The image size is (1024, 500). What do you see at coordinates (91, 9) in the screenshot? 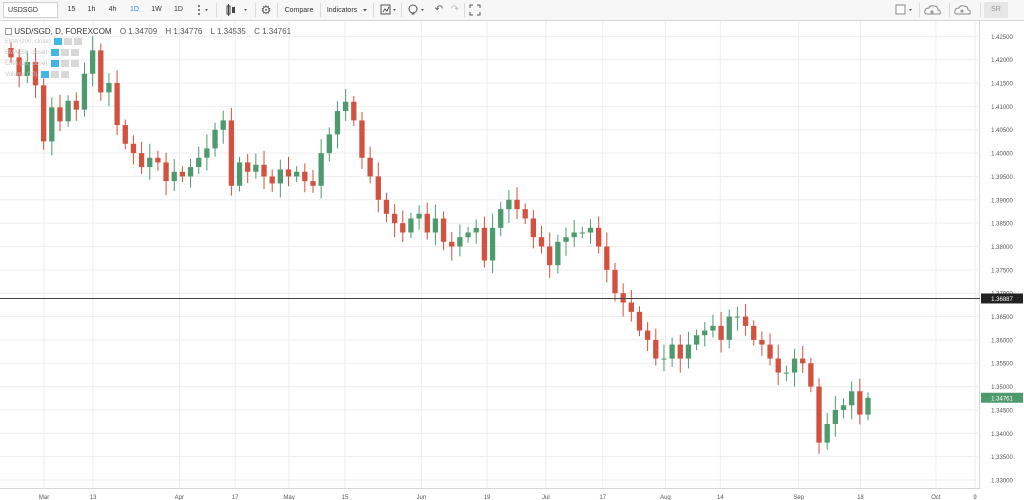
I see `interval-1h-button: 1h` at bounding box center [91, 9].